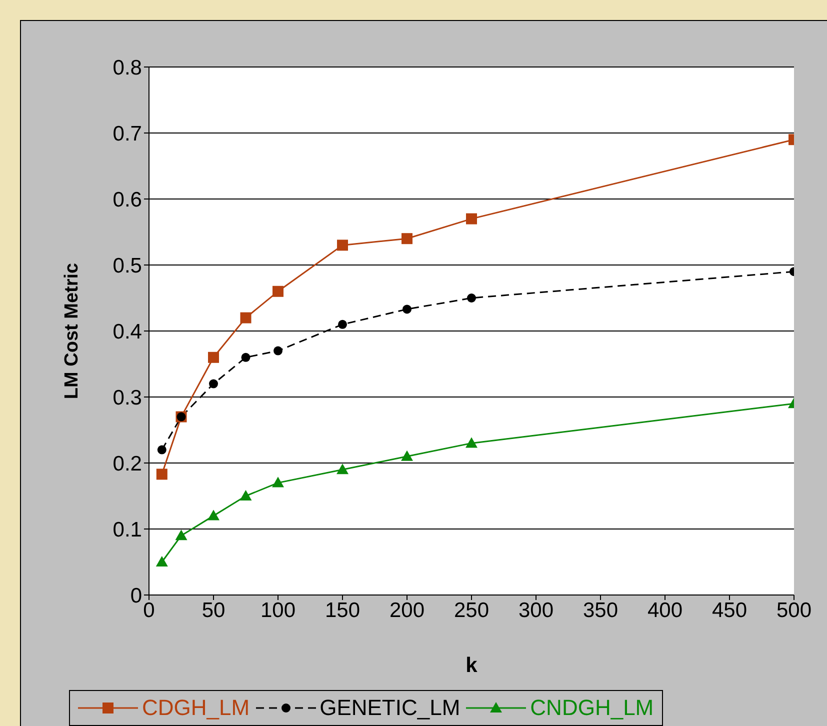 The height and width of the screenshot is (726, 827). What do you see at coordinates (72, 331) in the screenshot?
I see `y-axis-title: LM Cost Metric` at bounding box center [72, 331].